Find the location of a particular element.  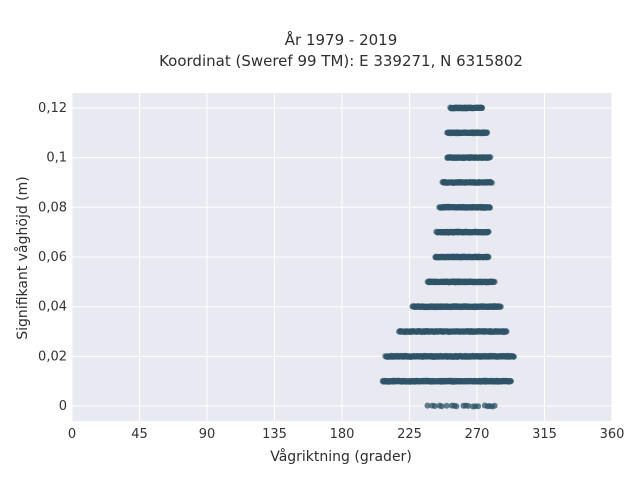

x-tick-label: 0 is located at coordinates (72, 434).